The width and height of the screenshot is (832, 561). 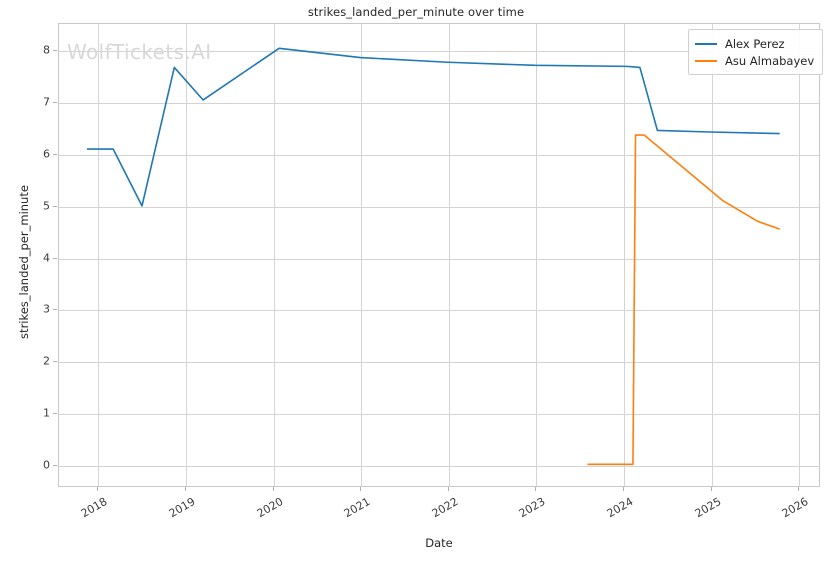 What do you see at coordinates (770, 60) in the screenshot?
I see `legend-label: Asu Almabayev` at bounding box center [770, 60].